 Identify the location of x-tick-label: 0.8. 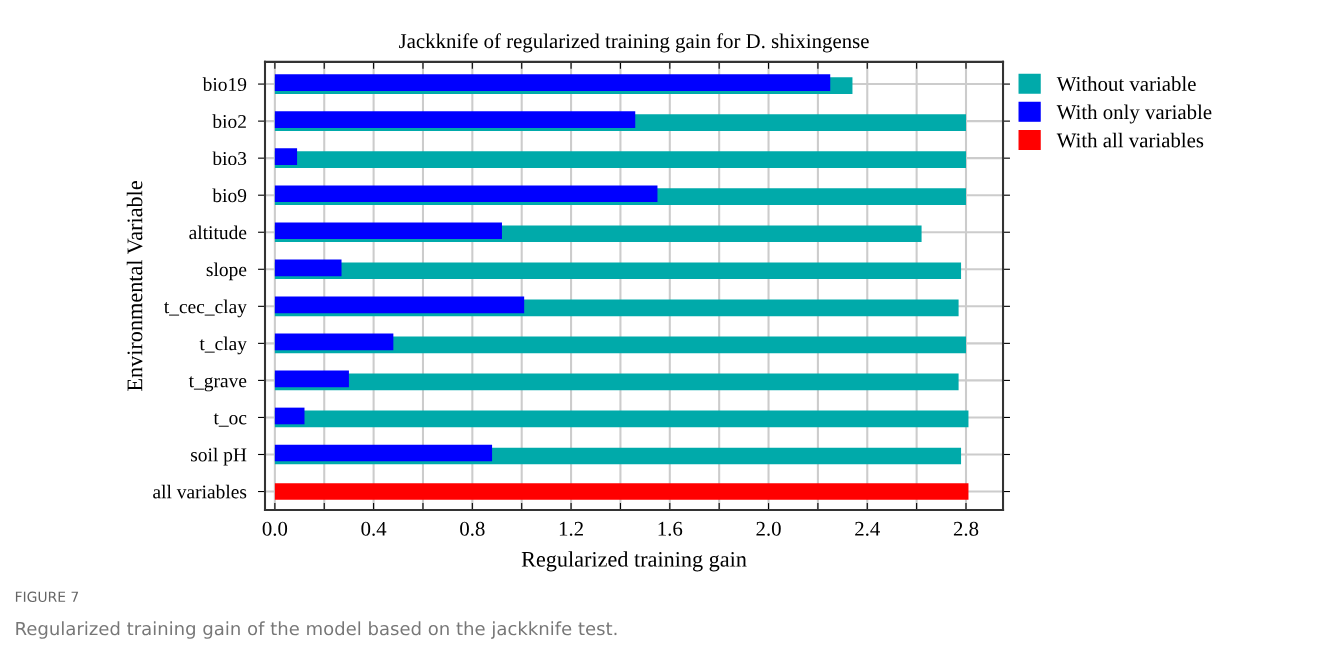
(472, 528).